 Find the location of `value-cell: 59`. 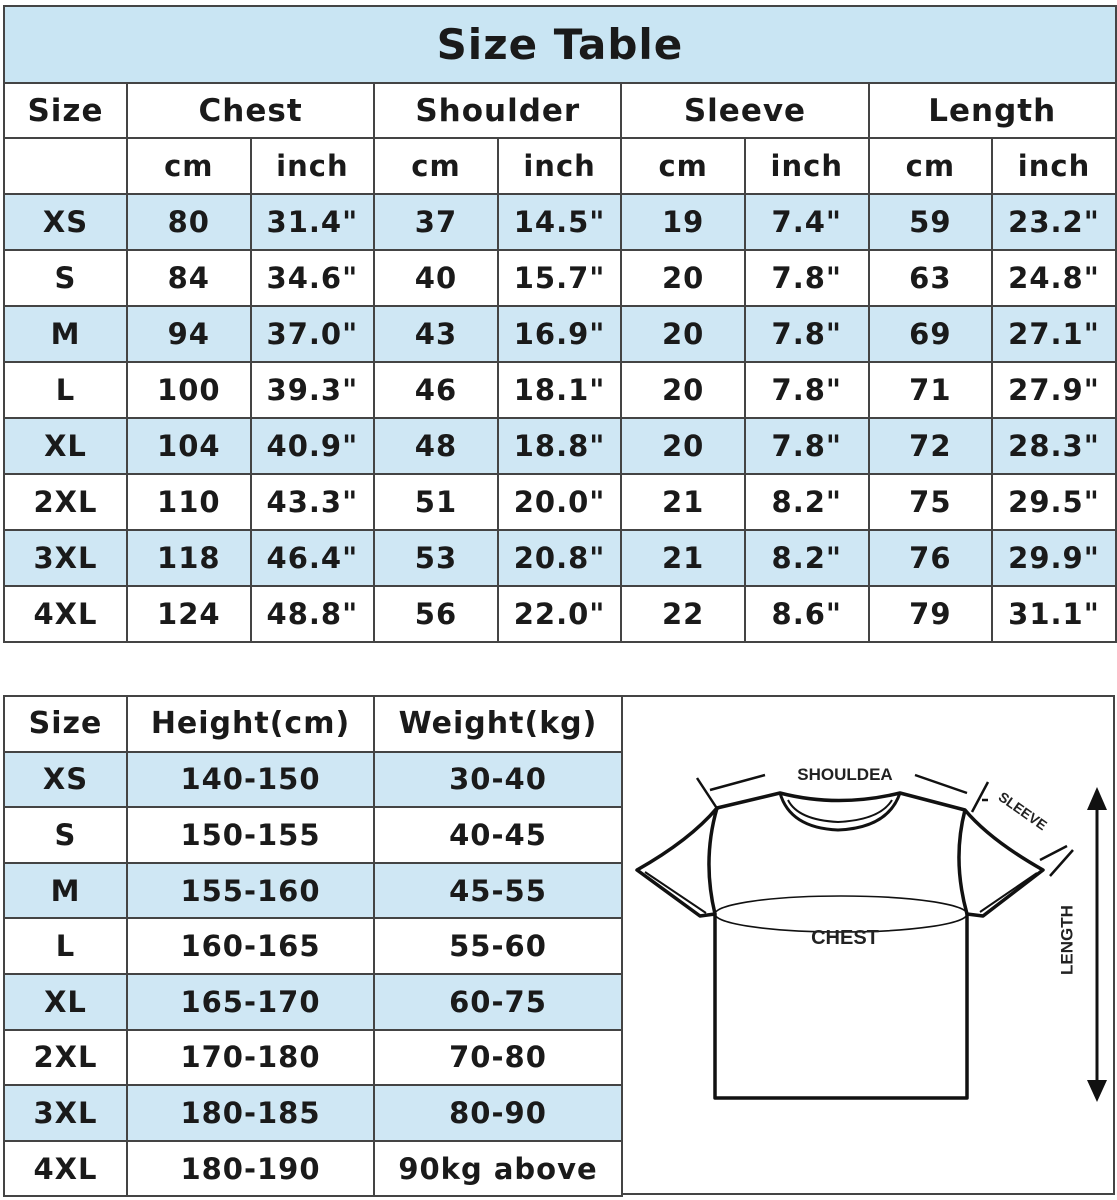

value-cell: 59 is located at coordinates (930, 222).